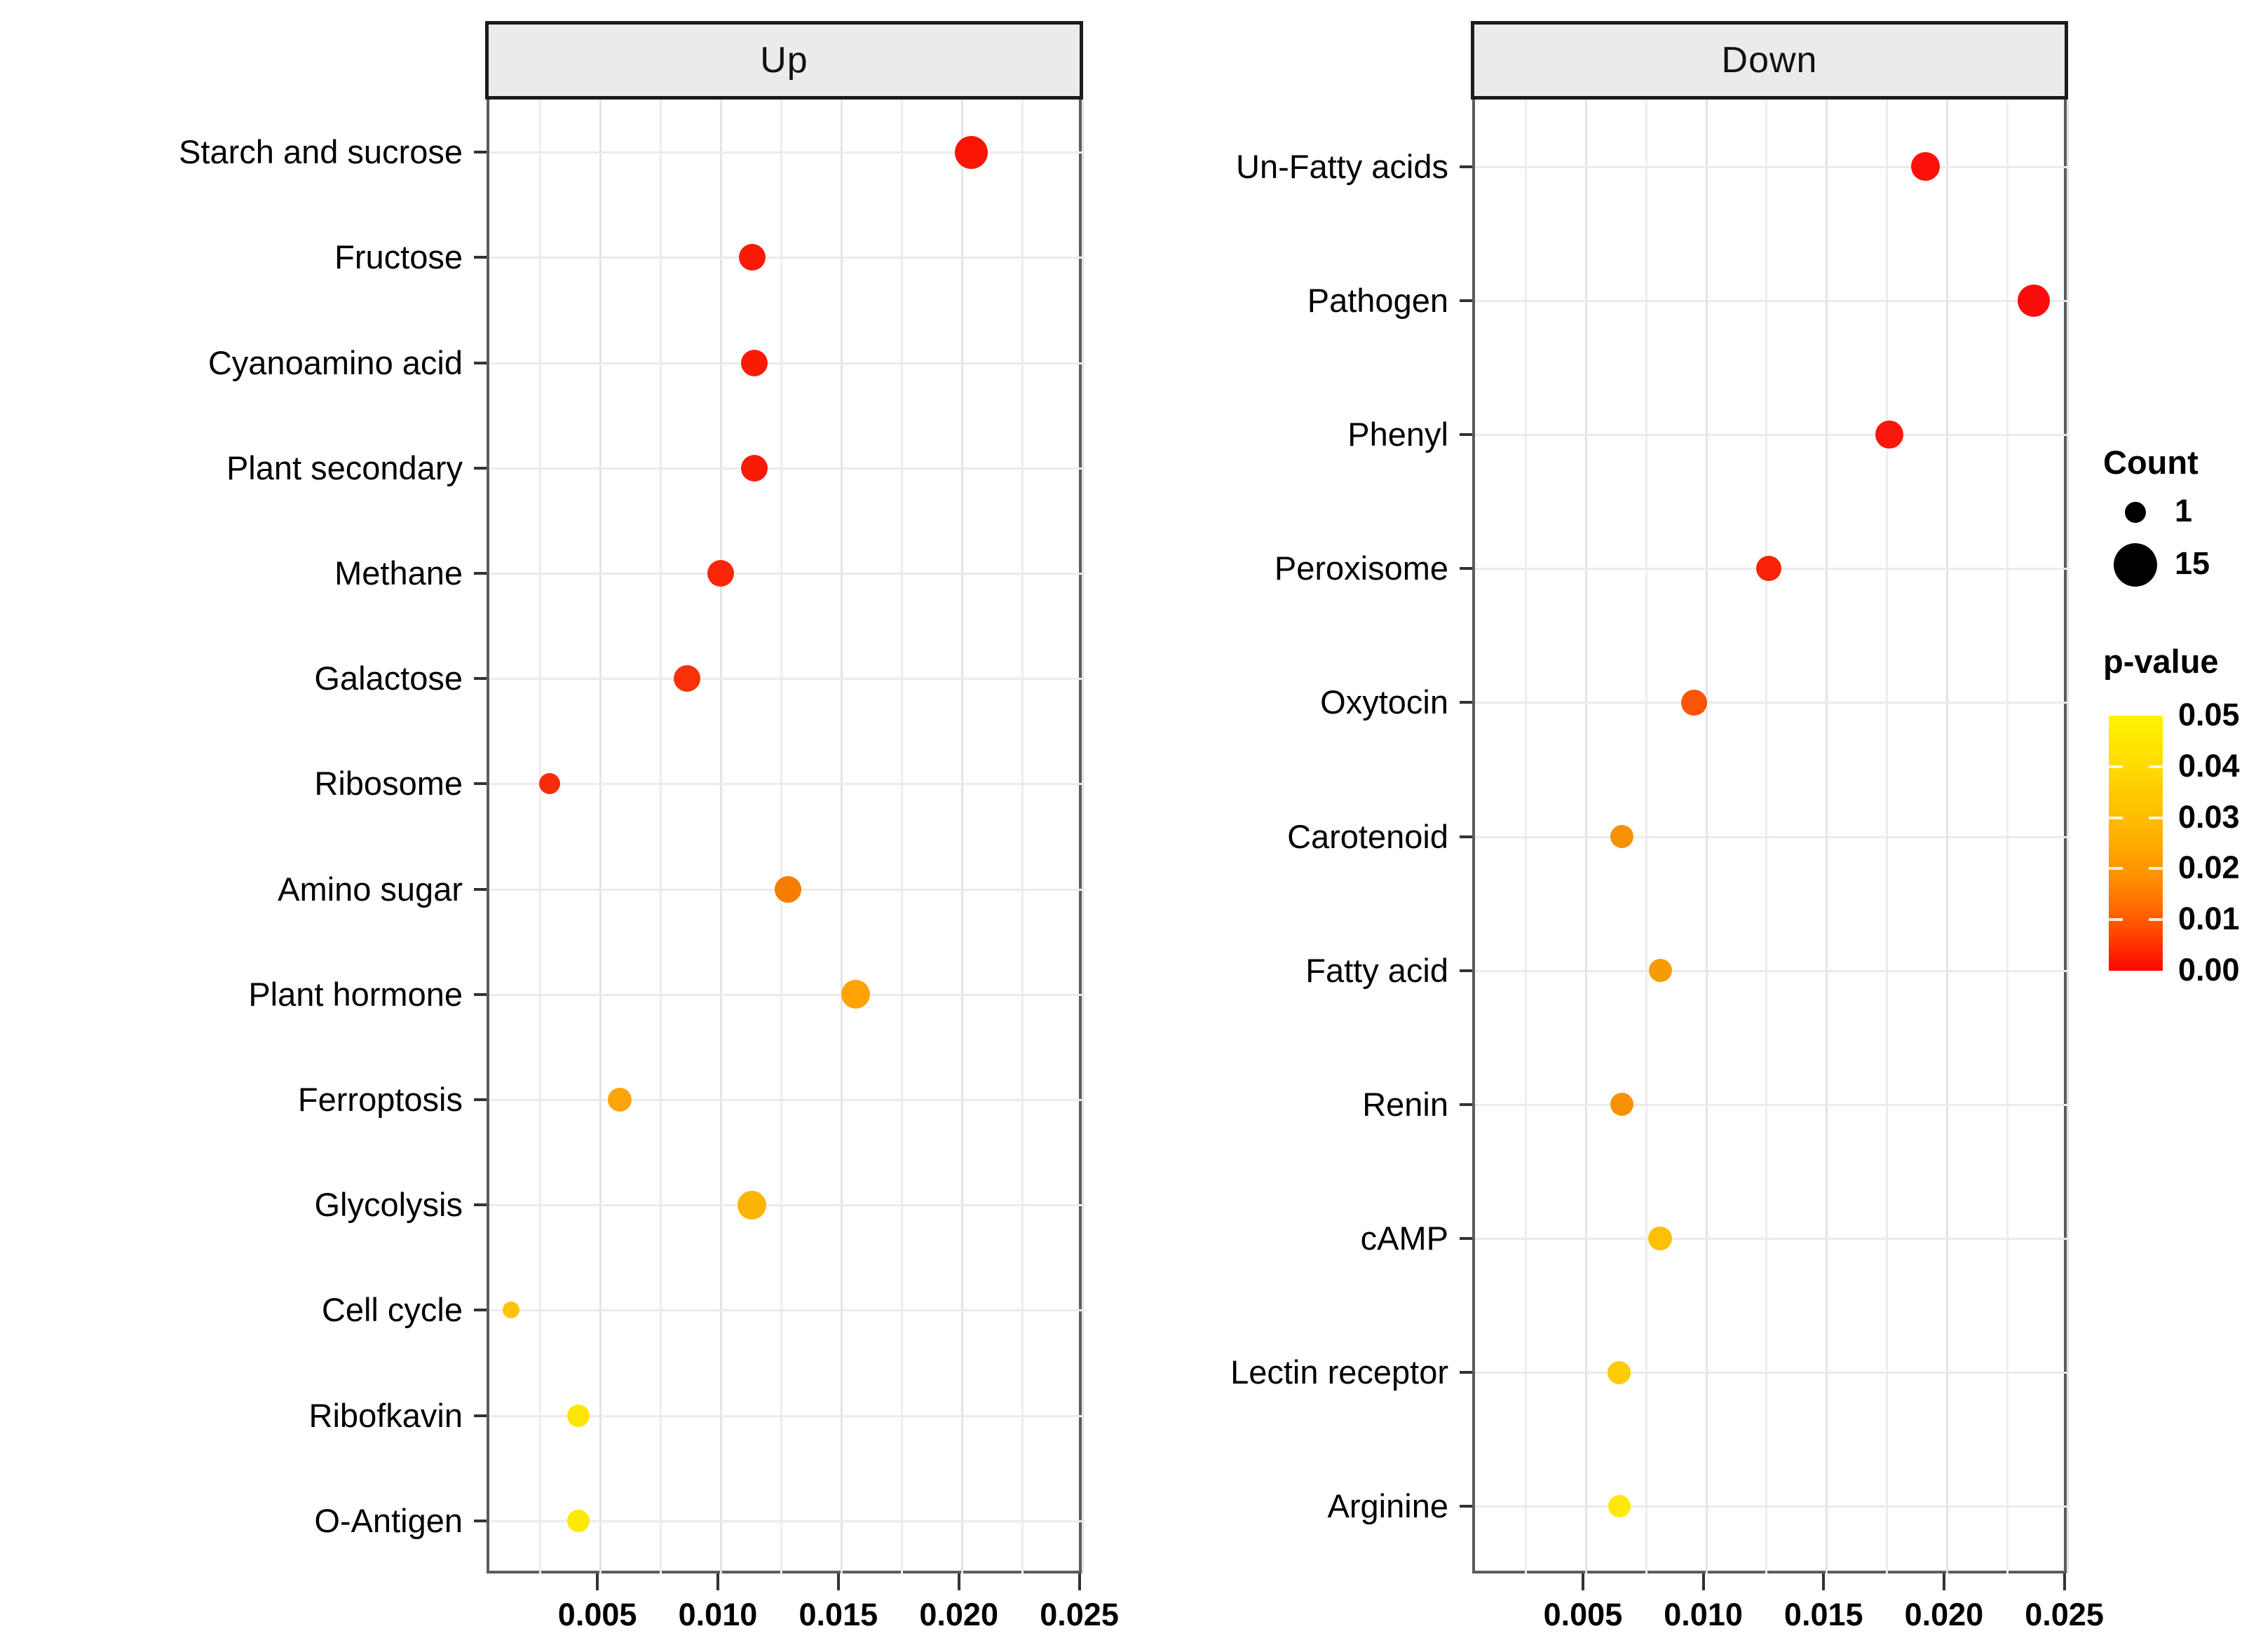  Describe the element at coordinates (1404, 1239) in the screenshot. I see `y-axis-label: cAMP` at that location.